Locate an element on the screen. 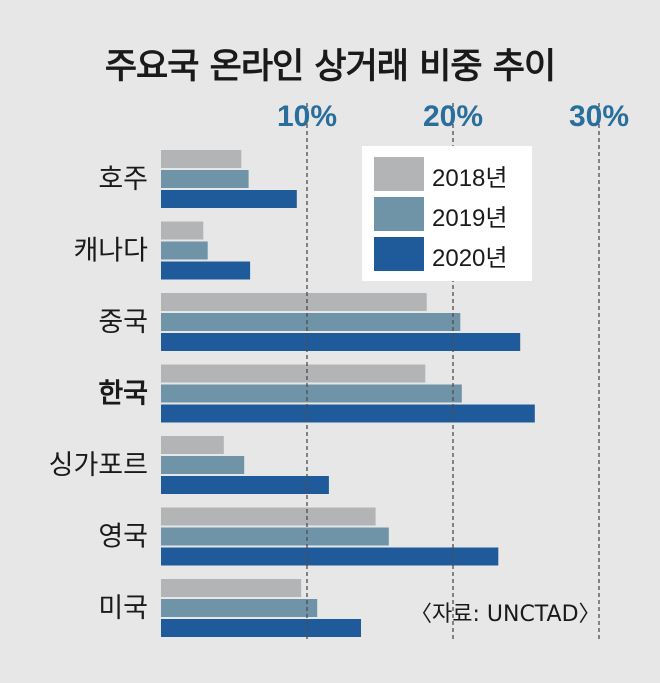  legend-item-2018: 2018년 is located at coordinates (449, 174).